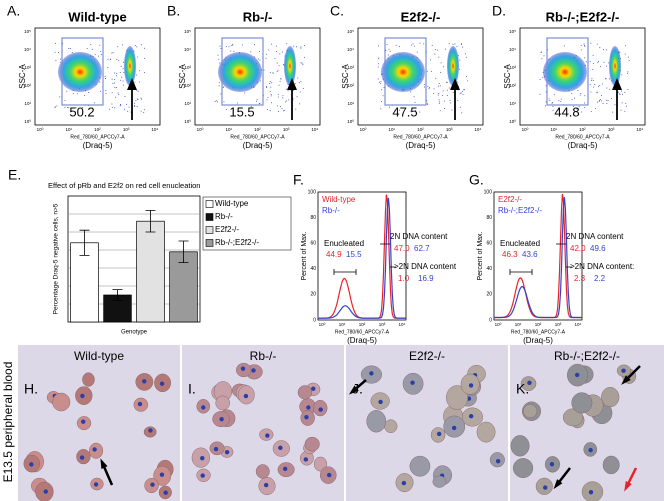 This screenshot has width=664, height=501. I want to click on annotation: 2N DNA content, so click(595, 236).